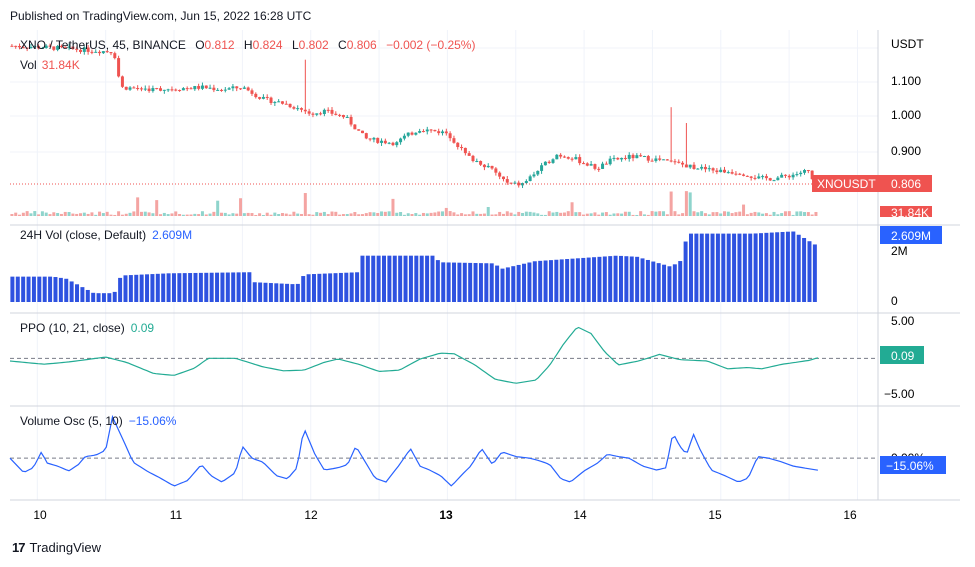  Describe the element at coordinates (87, 328) in the screenshot. I see `legend-ppo: PPO (10, 21, close) 0.09` at that location.